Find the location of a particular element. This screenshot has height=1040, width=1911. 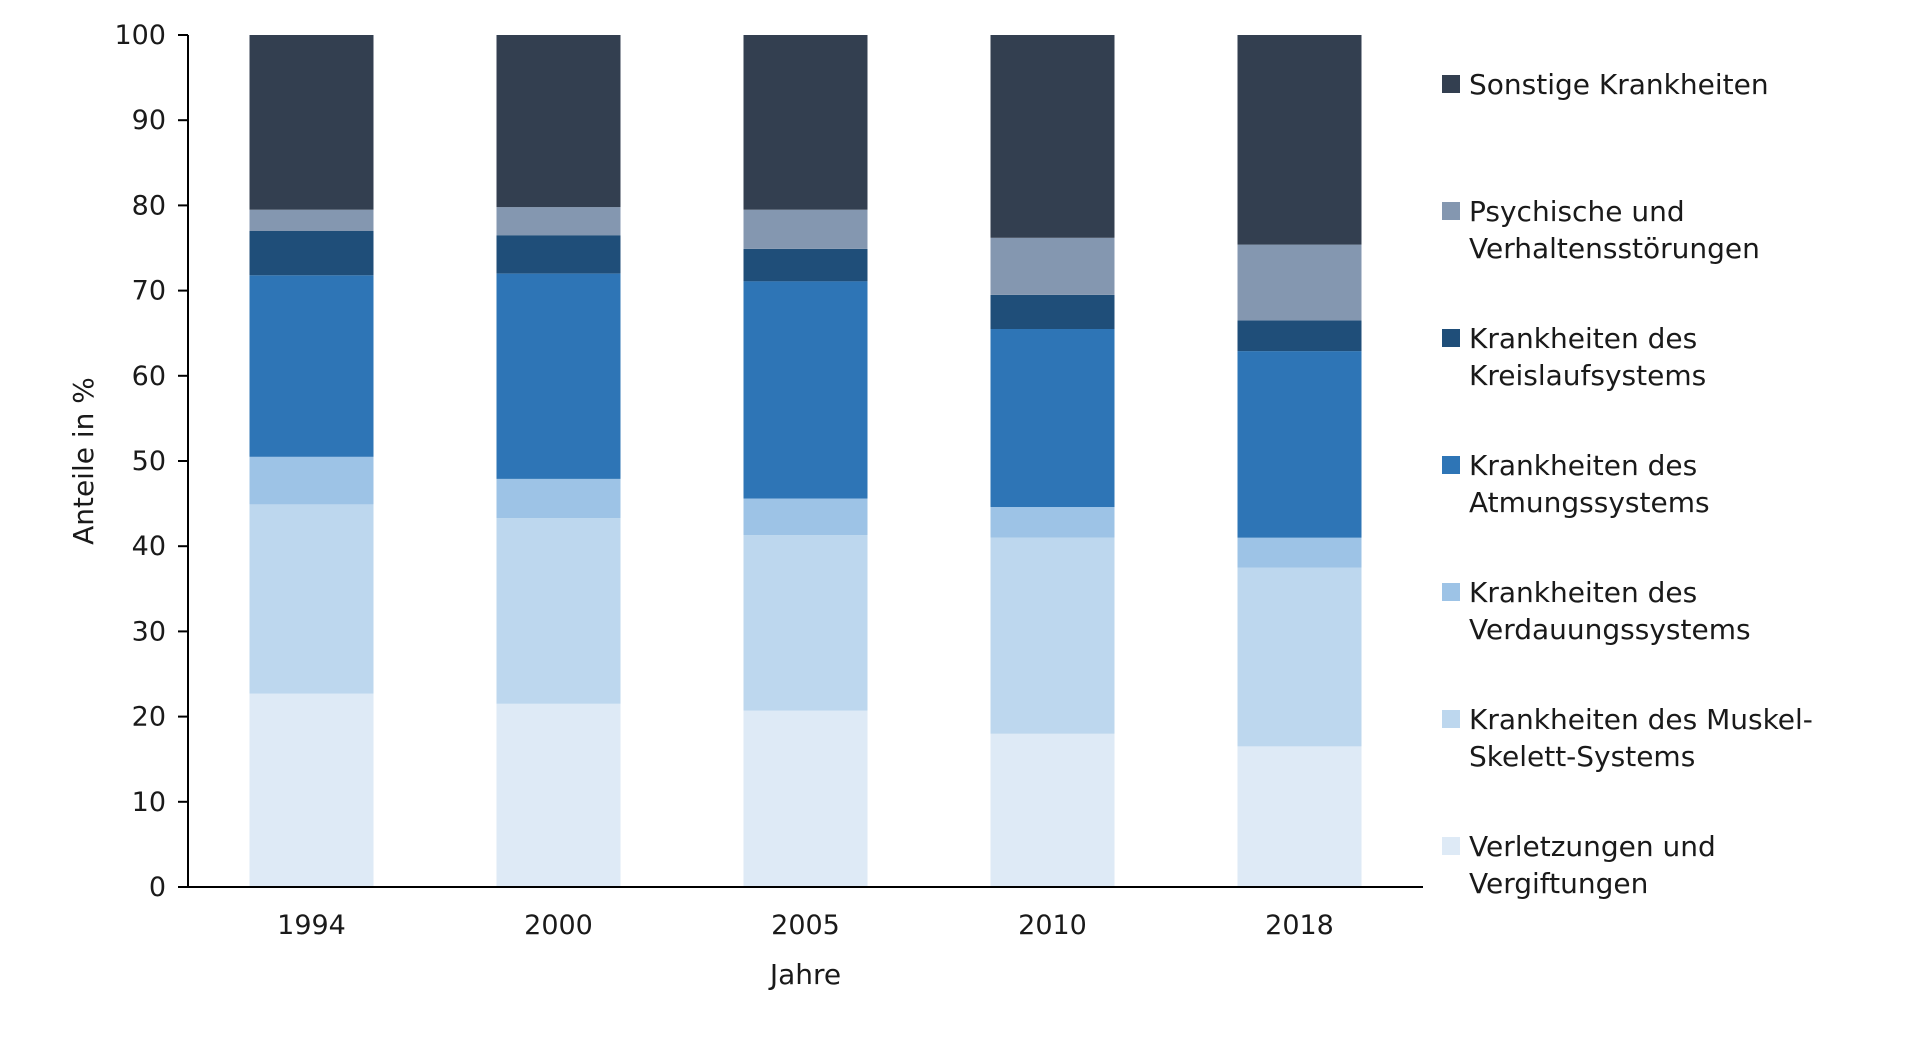

x-tick-label: 1994 is located at coordinates (311, 925).